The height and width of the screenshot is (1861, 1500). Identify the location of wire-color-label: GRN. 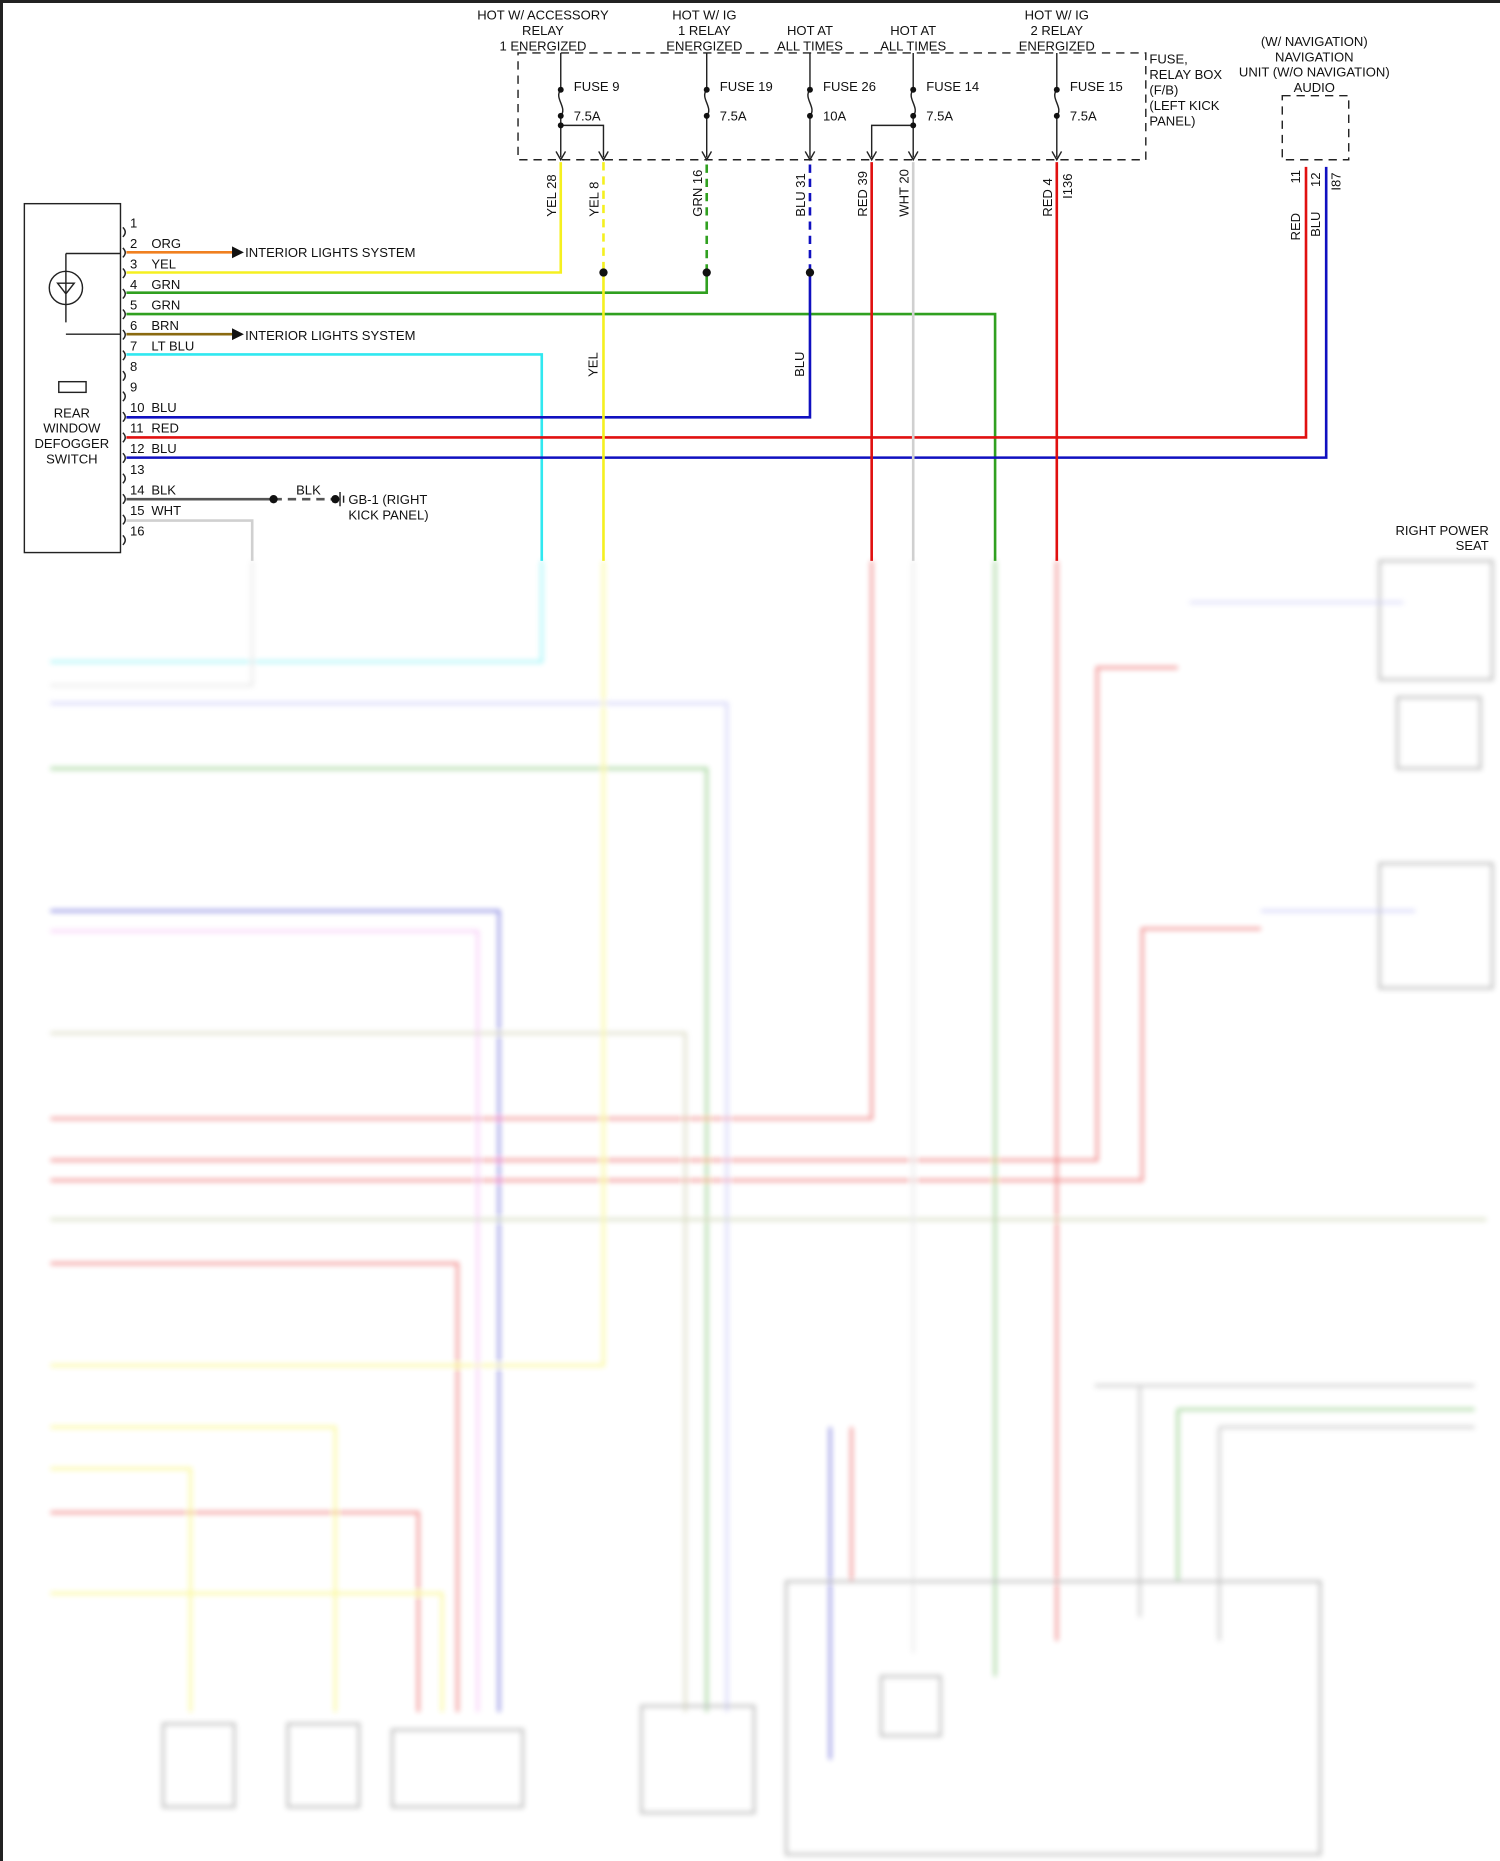
(165, 284).